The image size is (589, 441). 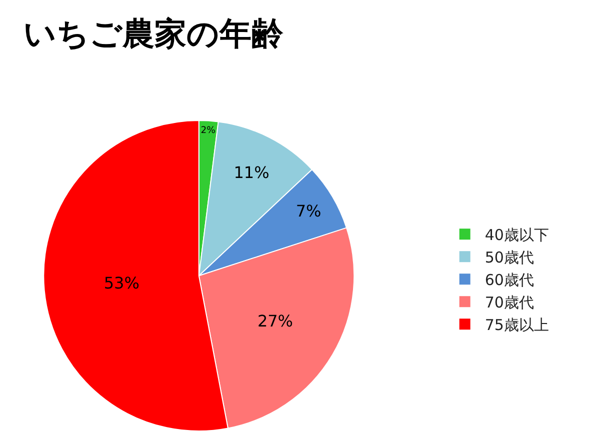 I want to click on legend-label: 40歳以下, so click(x=516, y=235).